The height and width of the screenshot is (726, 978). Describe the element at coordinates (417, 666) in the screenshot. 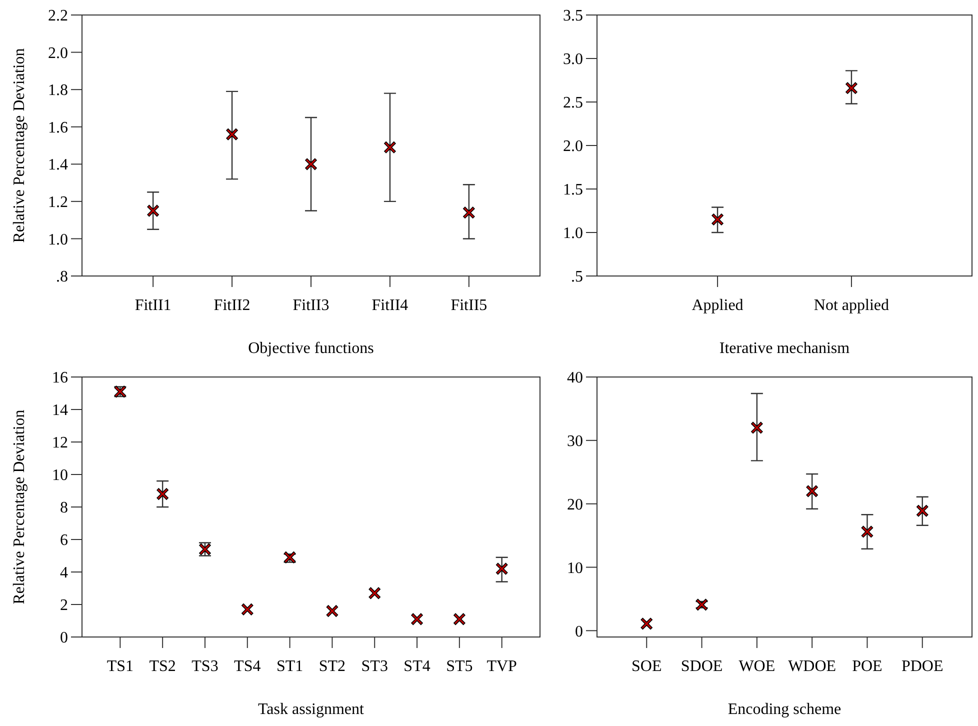

I see `x-tick-label: ST4` at that location.